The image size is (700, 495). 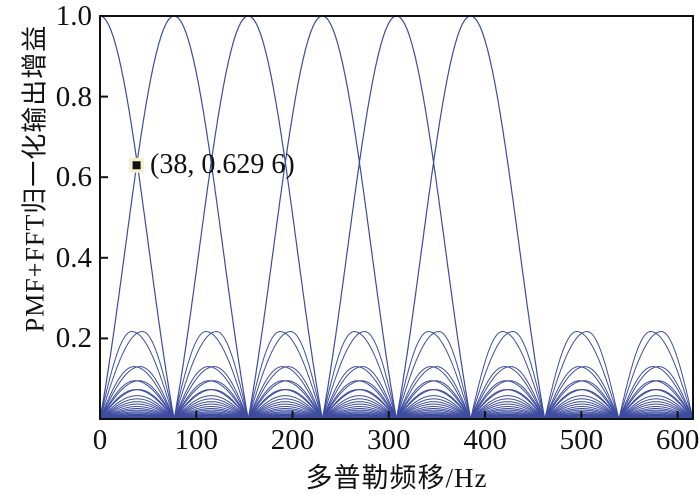 I want to click on marked-point-label: (38, 0.629 6), so click(x=222, y=164).